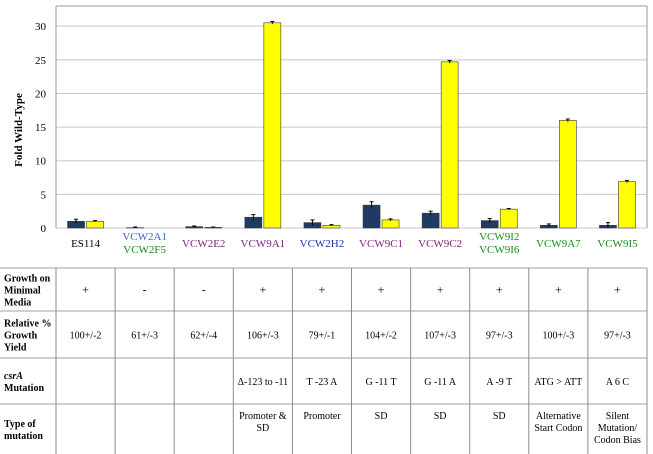 The image size is (653, 454). I want to click on category-label: VCW2E2, so click(203, 244).